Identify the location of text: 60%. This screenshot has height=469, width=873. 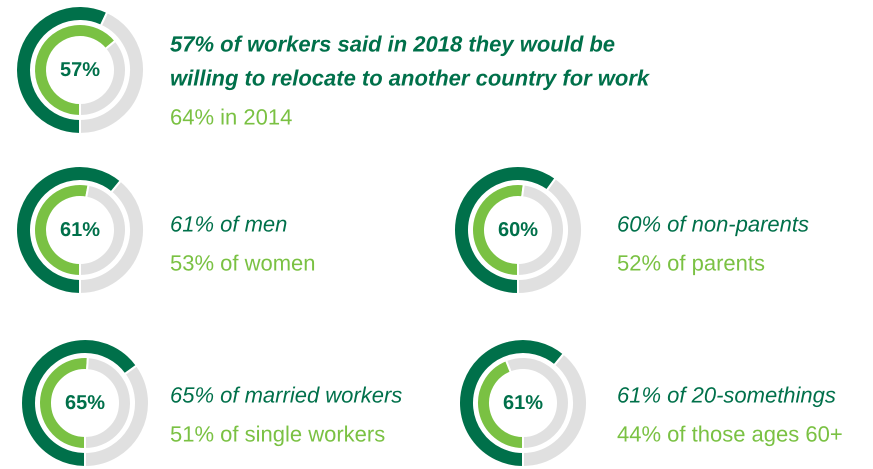
(518, 230).